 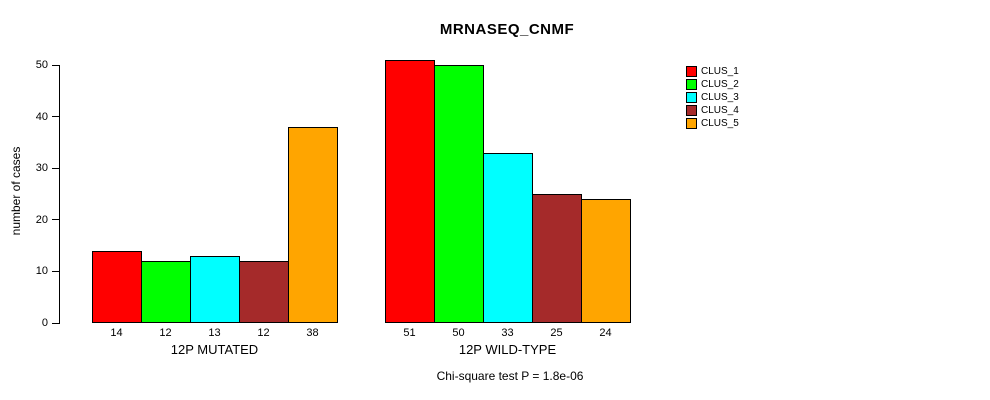 I want to click on legend-item: CLUS_2, so click(x=712, y=84).